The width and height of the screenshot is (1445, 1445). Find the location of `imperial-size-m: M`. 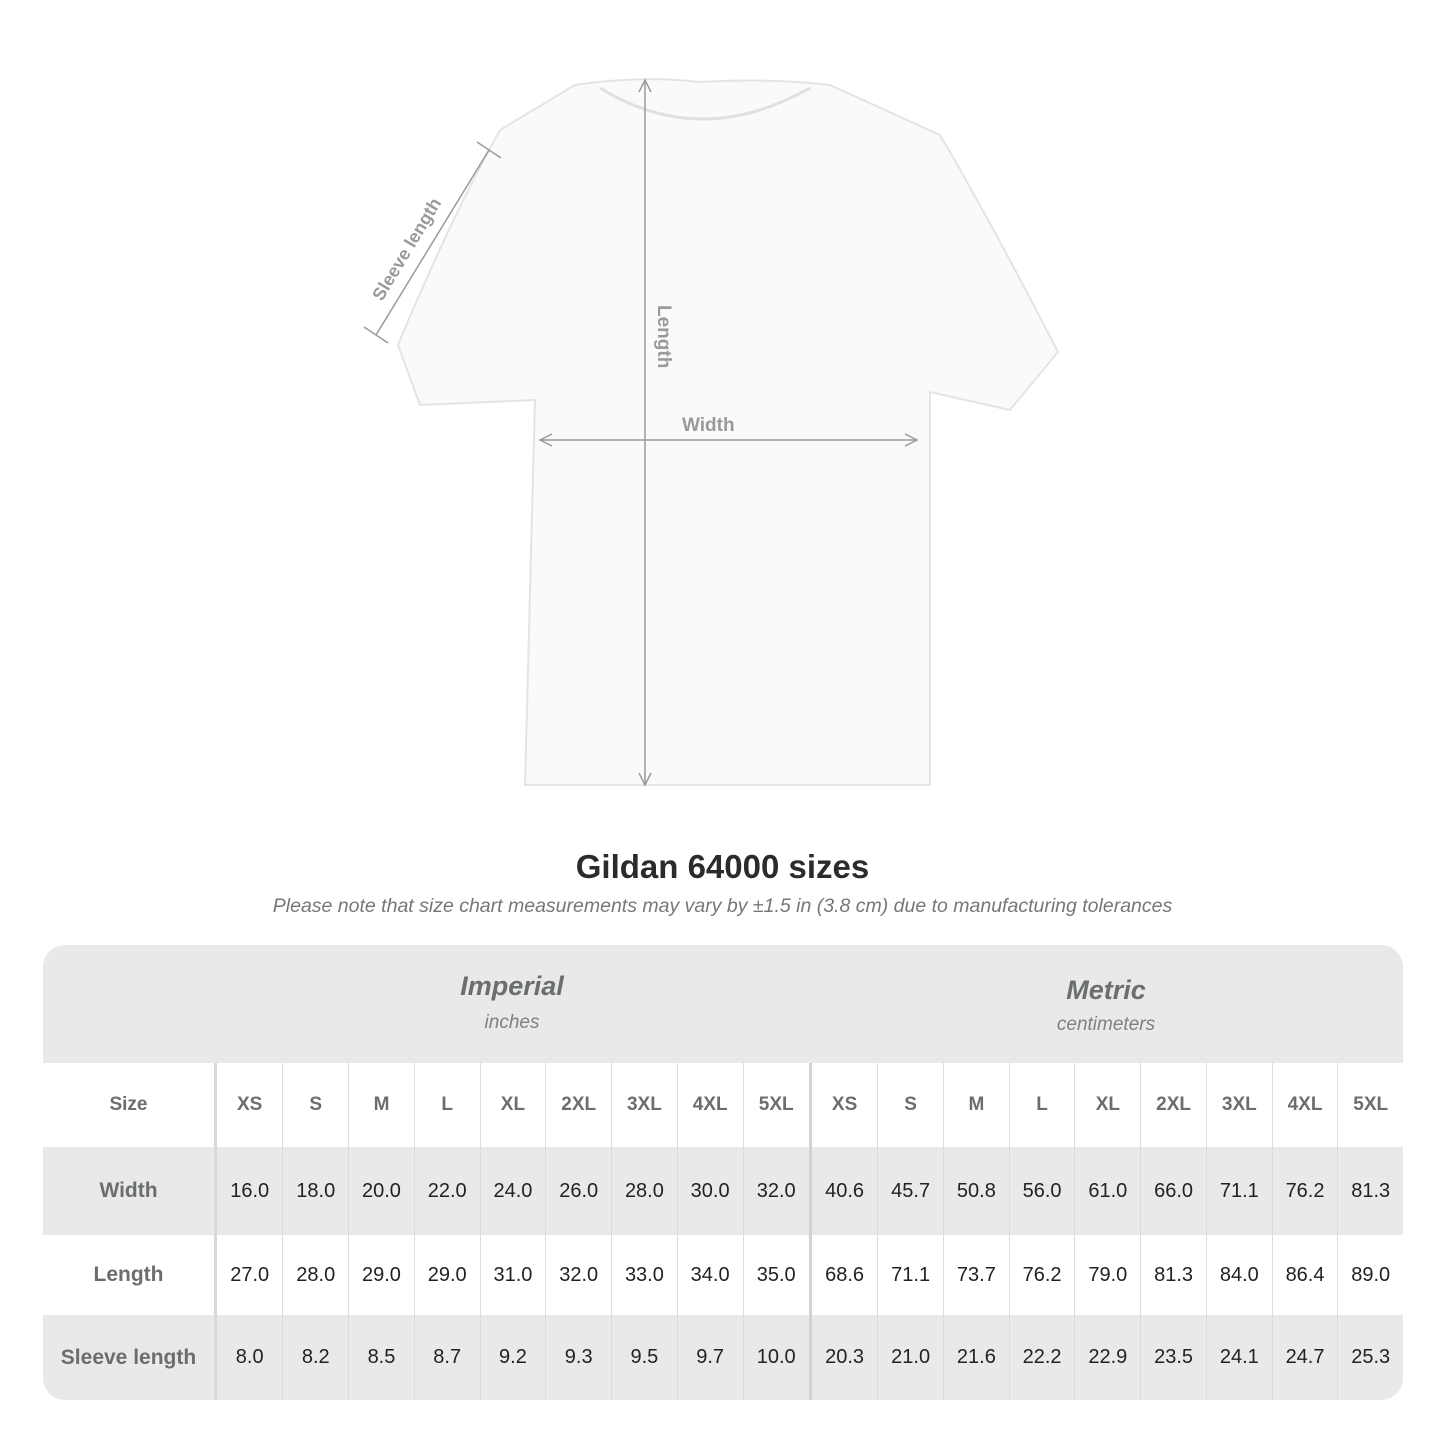

imperial-size-m: M is located at coordinates (381, 1105).